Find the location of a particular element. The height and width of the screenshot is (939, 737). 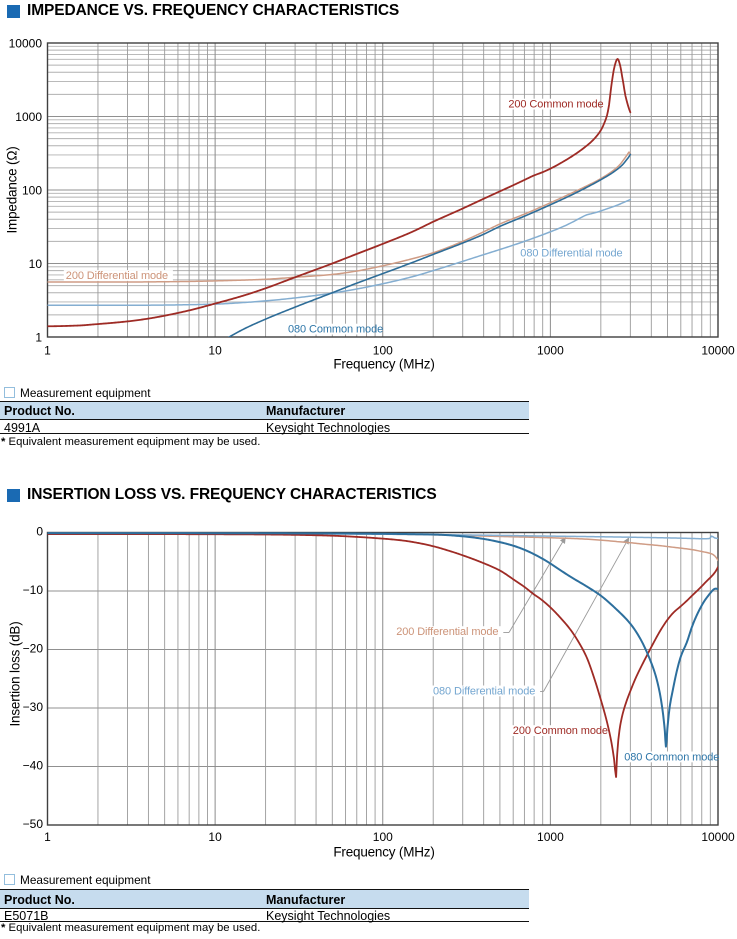

svg-text: −20 is located at coordinates (33, 648).